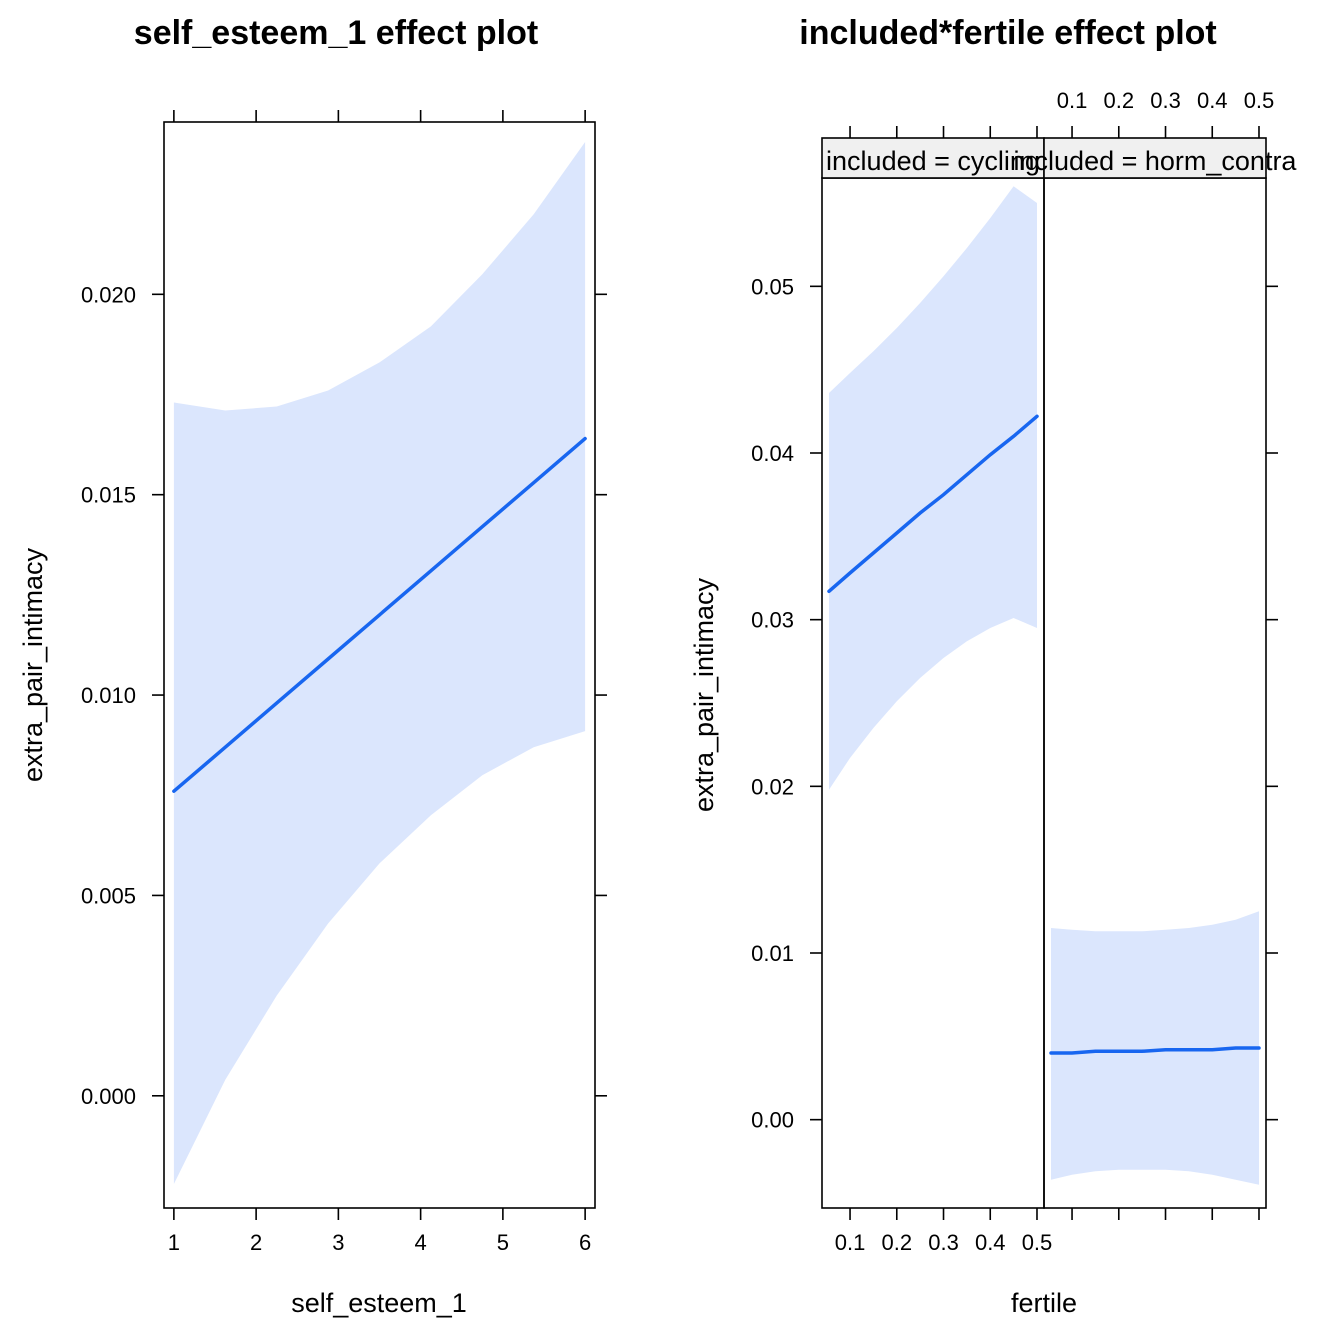 This screenshot has width=1344, height=1344. Describe the element at coordinates (336, 33) in the screenshot. I see `chart-title: self_esteem_1 effect plot` at that location.